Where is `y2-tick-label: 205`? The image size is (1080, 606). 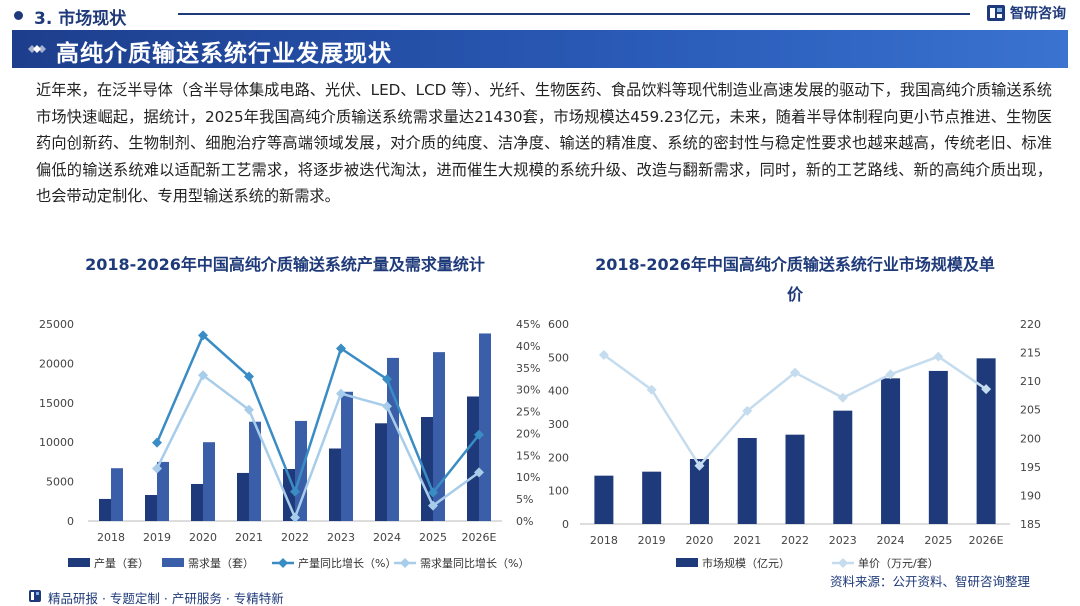 y2-tick-label: 205 is located at coordinates (1030, 410).